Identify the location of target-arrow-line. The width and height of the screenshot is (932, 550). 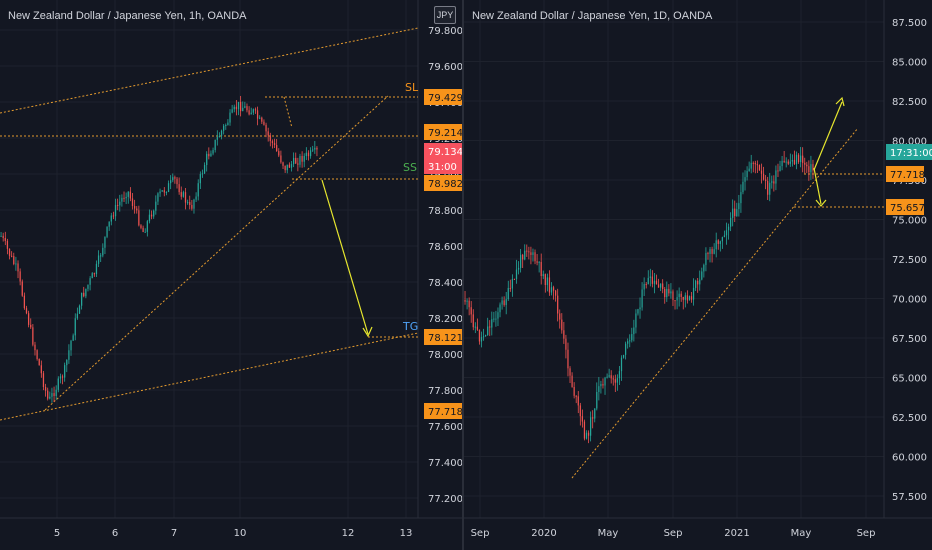
(345, 257).